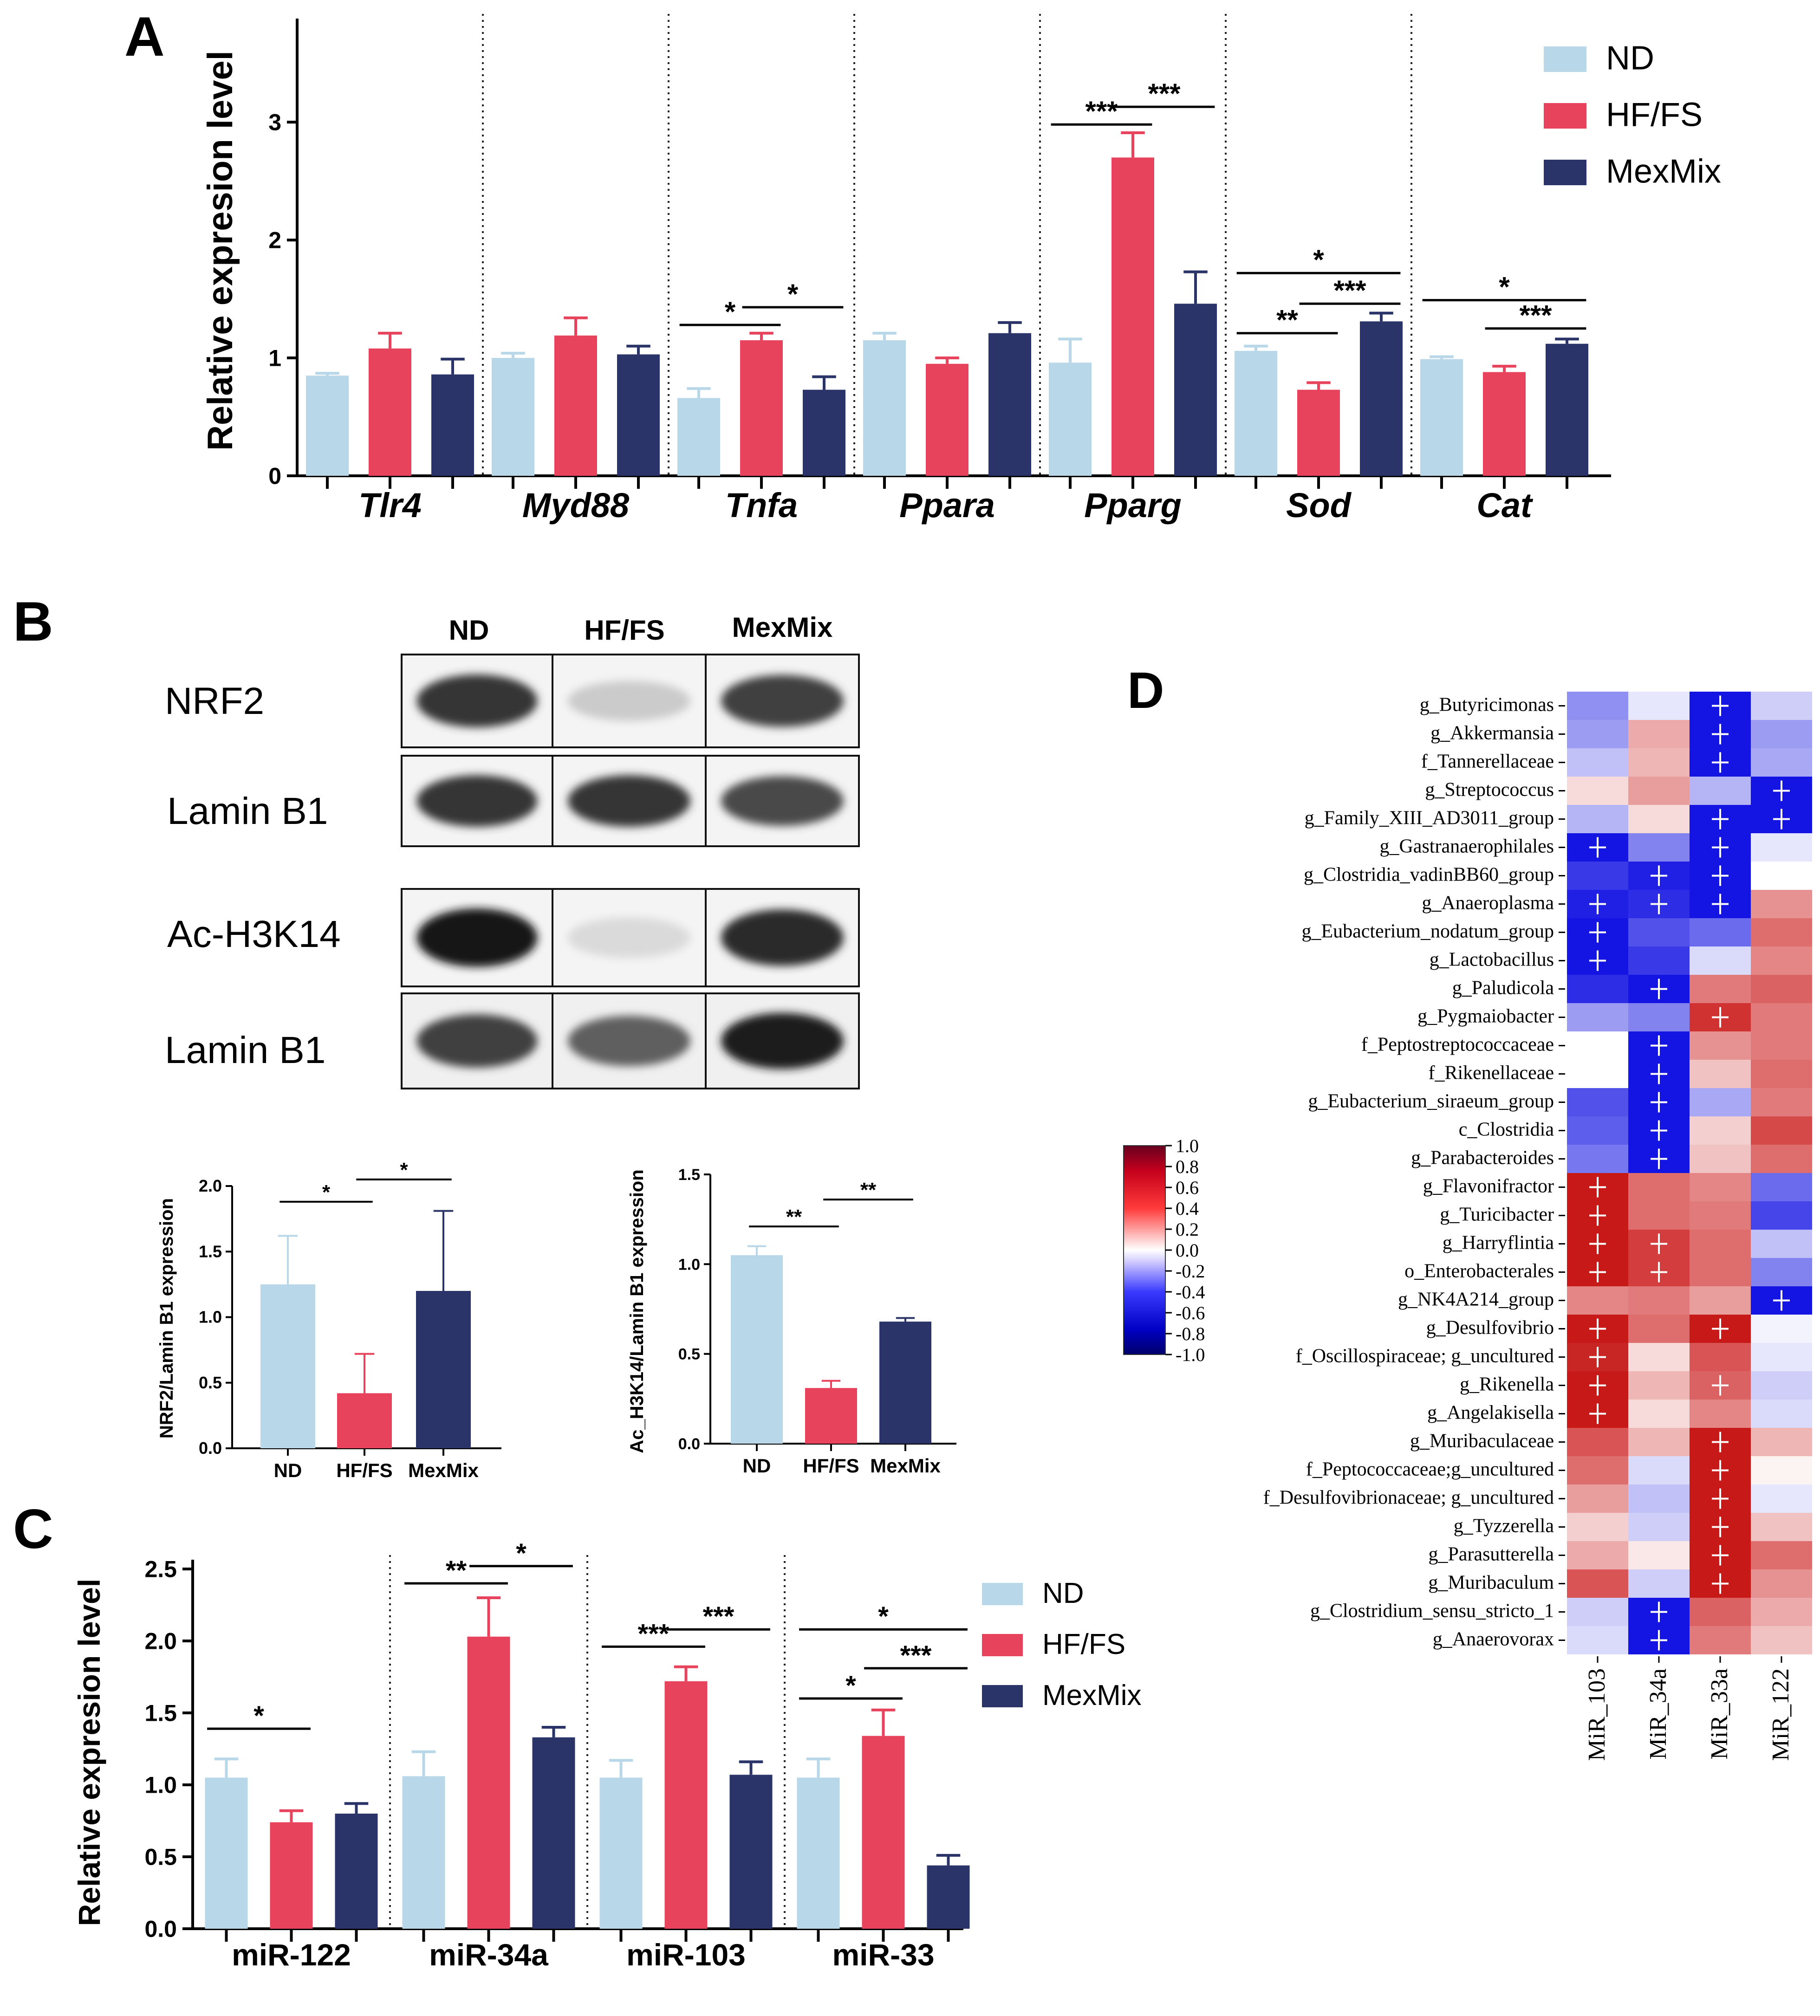 This screenshot has width=1820, height=2016. Describe the element at coordinates (883, 1616) in the screenshot. I see `significance-label-7: *` at that location.